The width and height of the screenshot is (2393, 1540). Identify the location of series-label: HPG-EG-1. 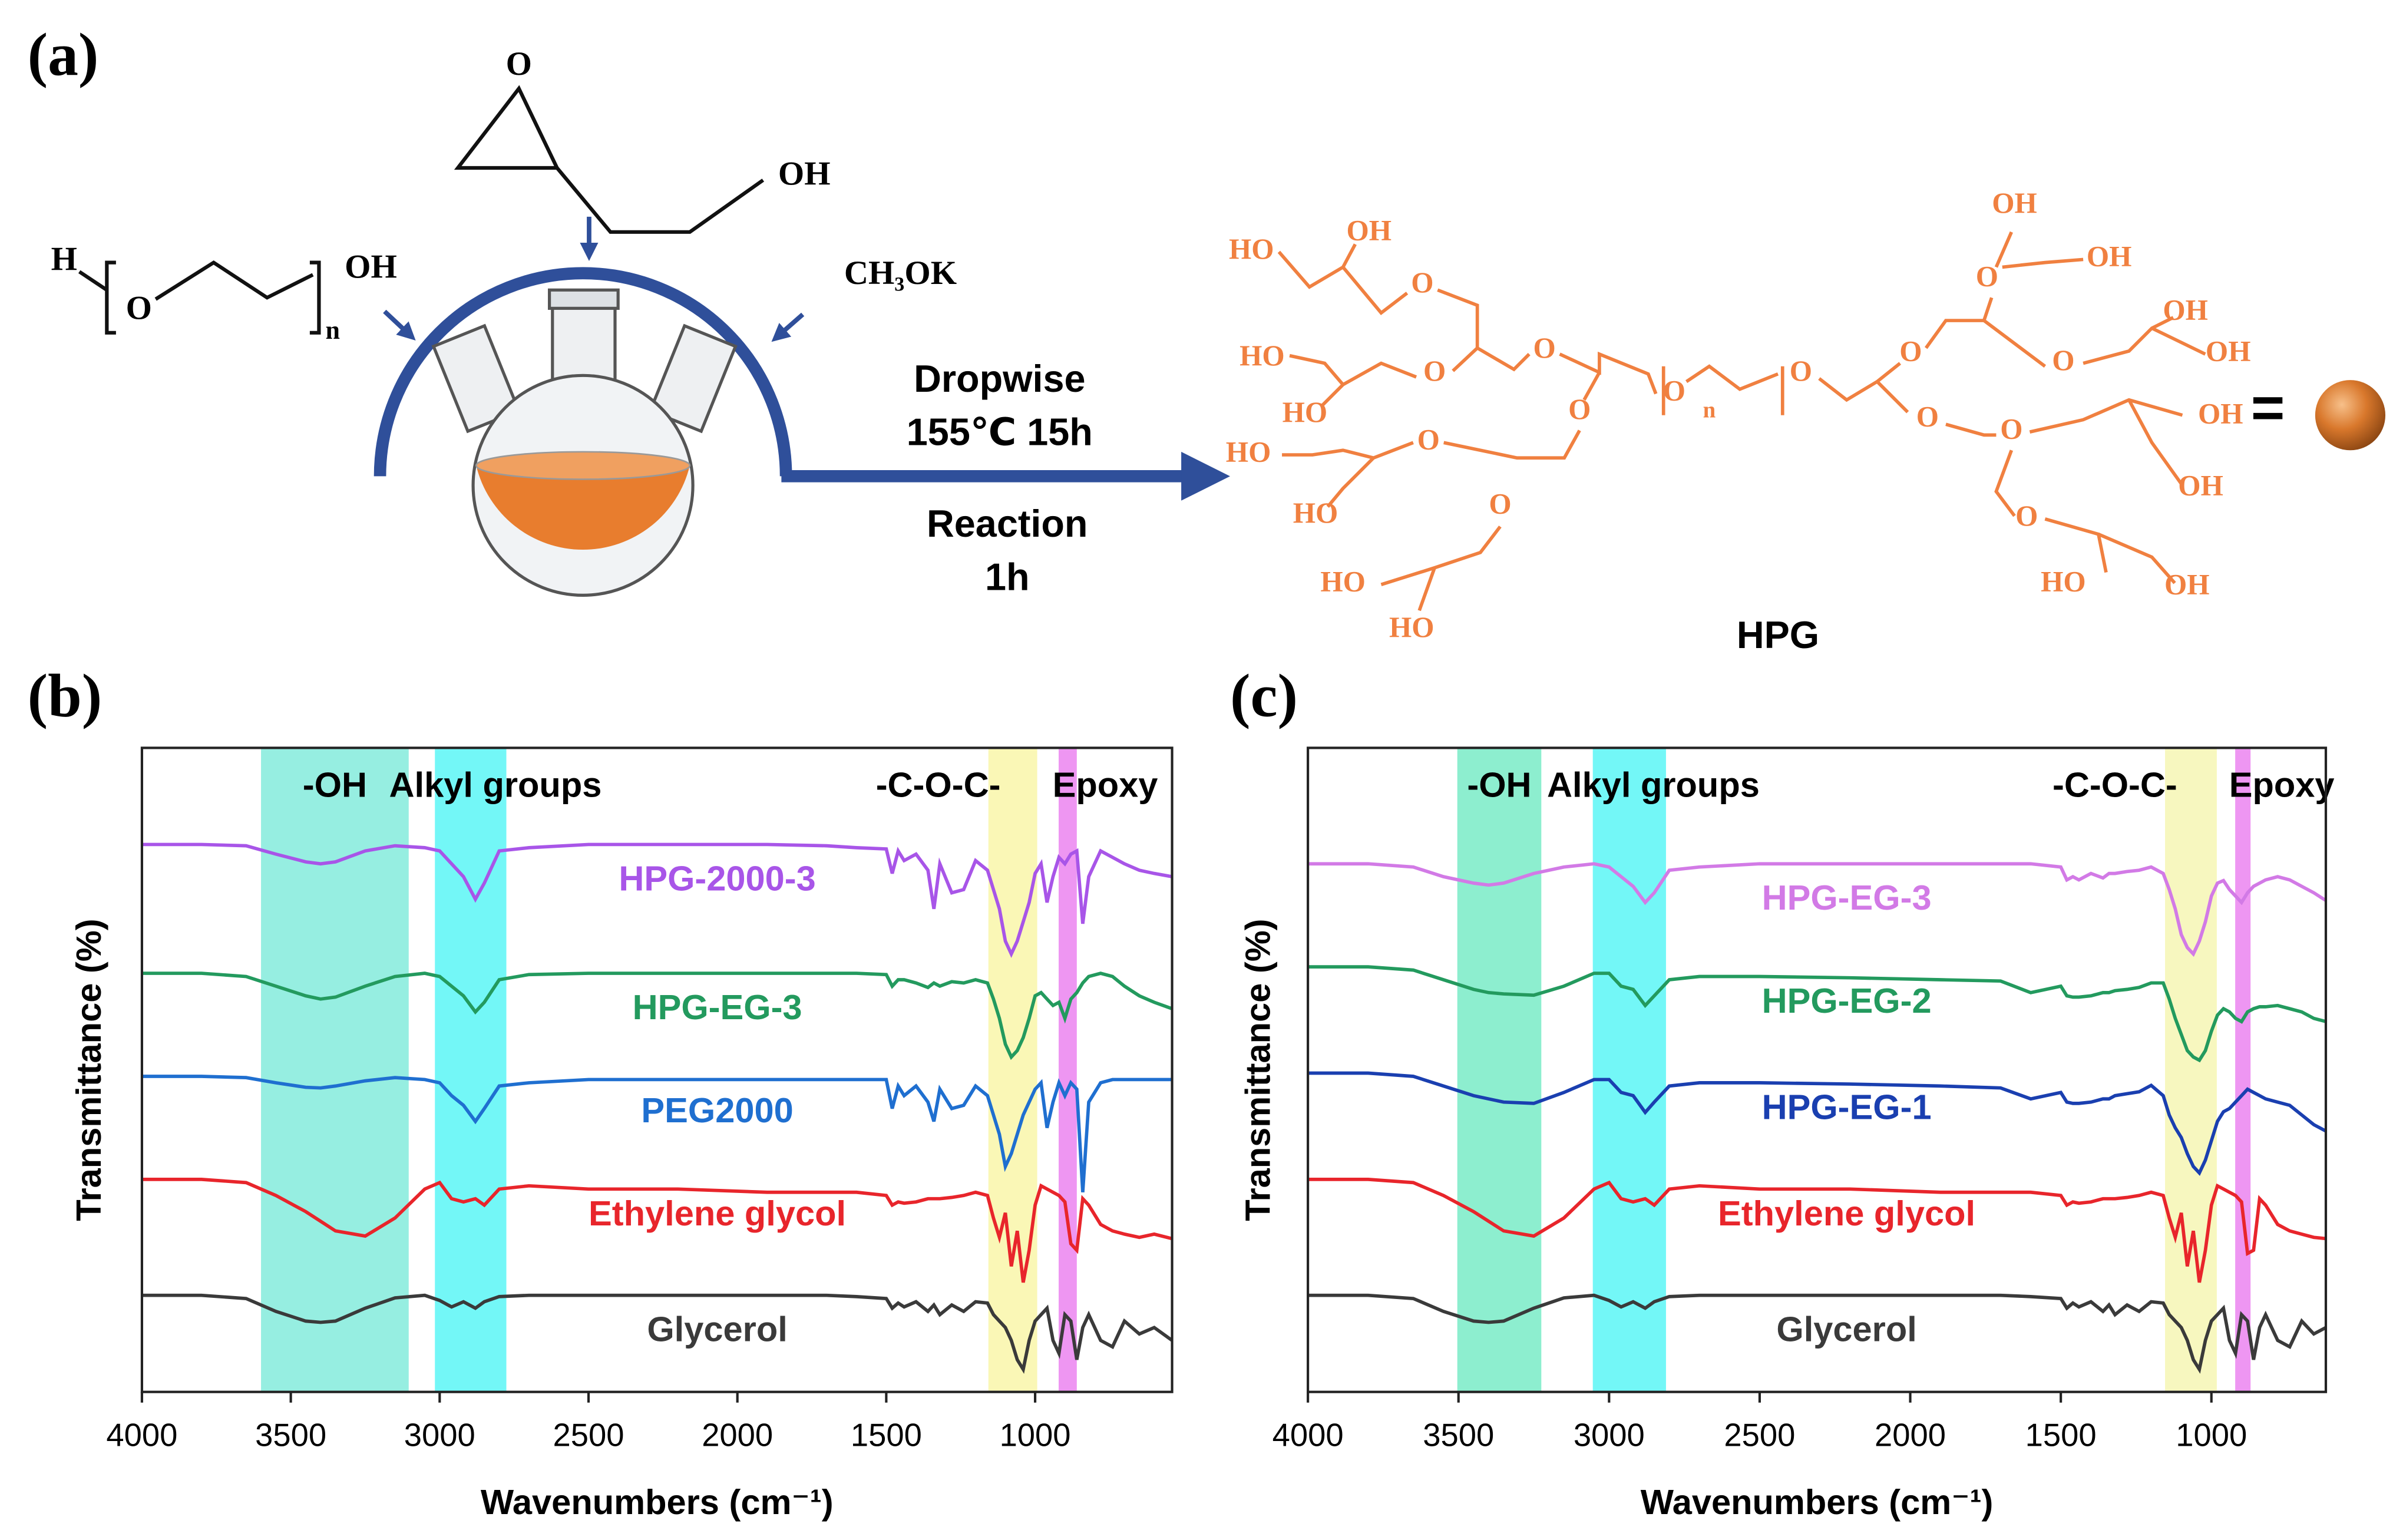
(1847, 1106).